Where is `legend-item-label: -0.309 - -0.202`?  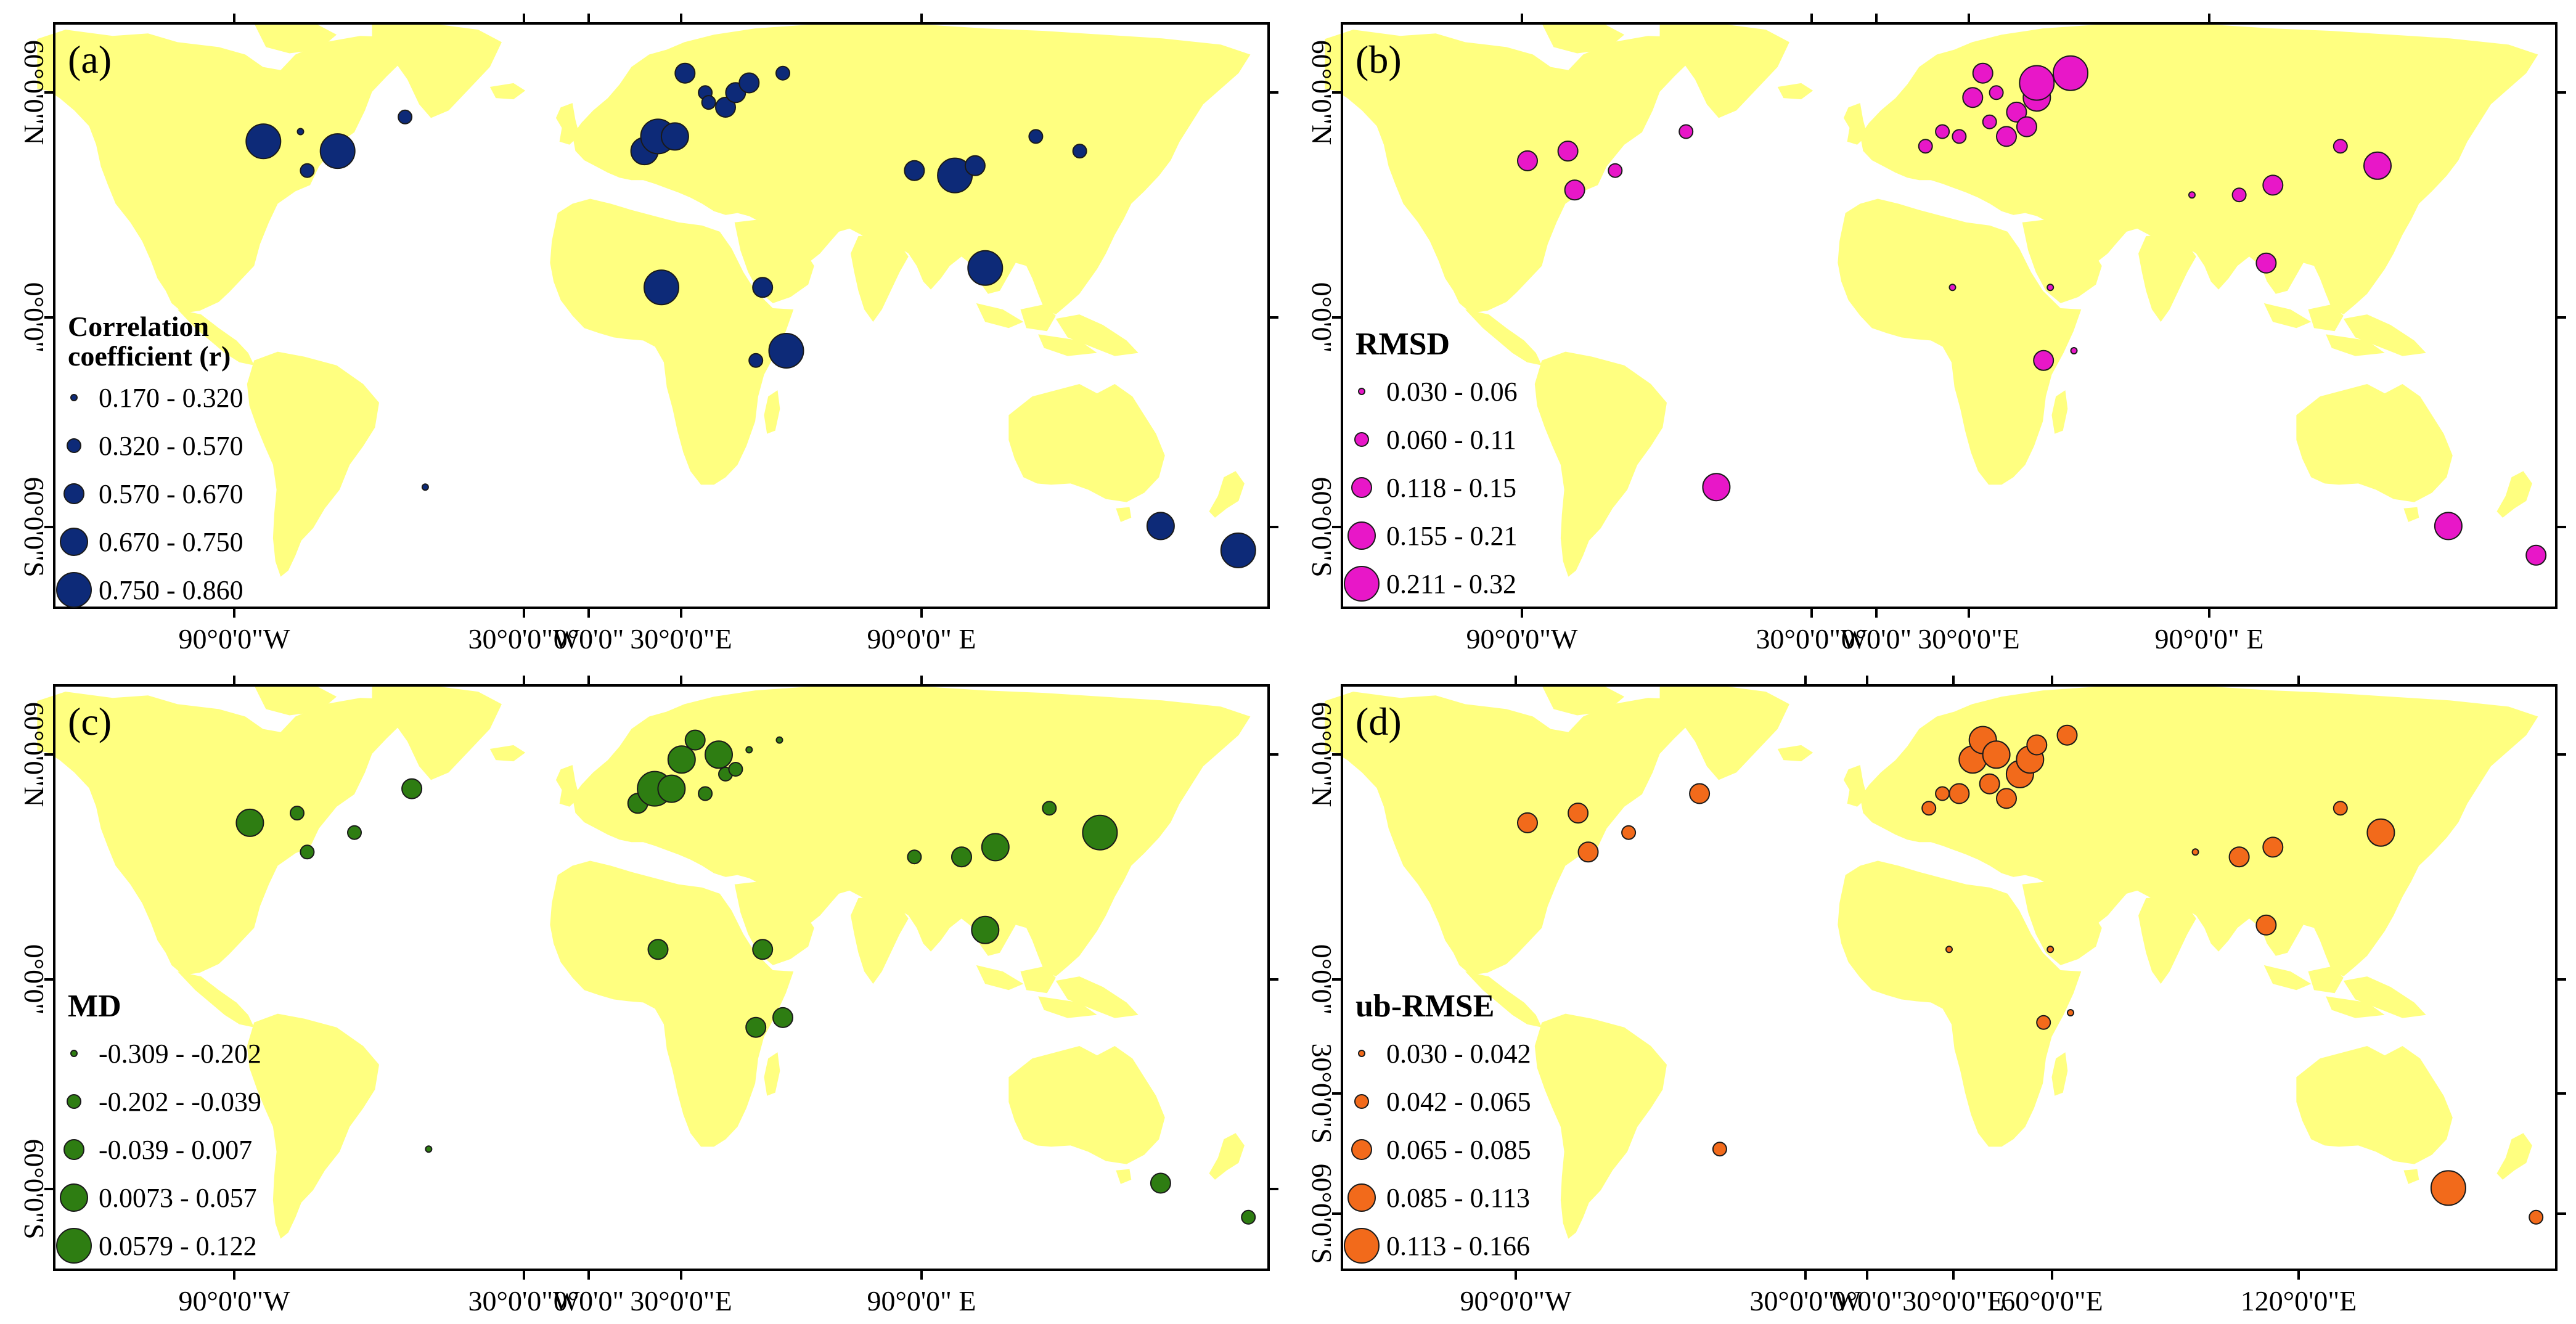 legend-item-label: -0.309 - -0.202 is located at coordinates (180, 1054).